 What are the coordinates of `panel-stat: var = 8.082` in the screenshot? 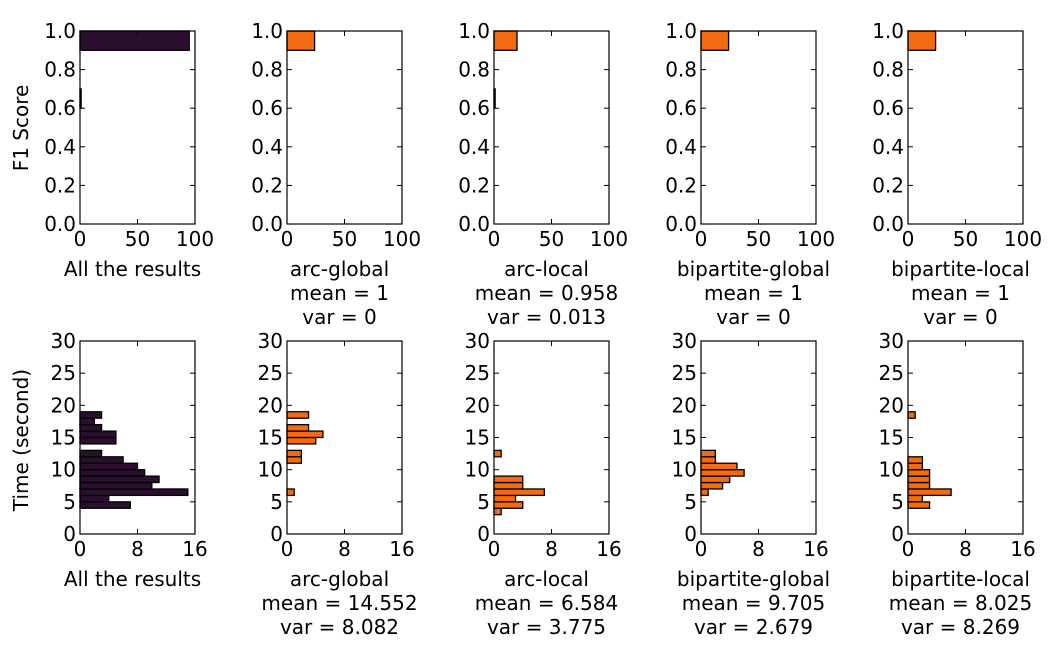 It's located at (339, 627).